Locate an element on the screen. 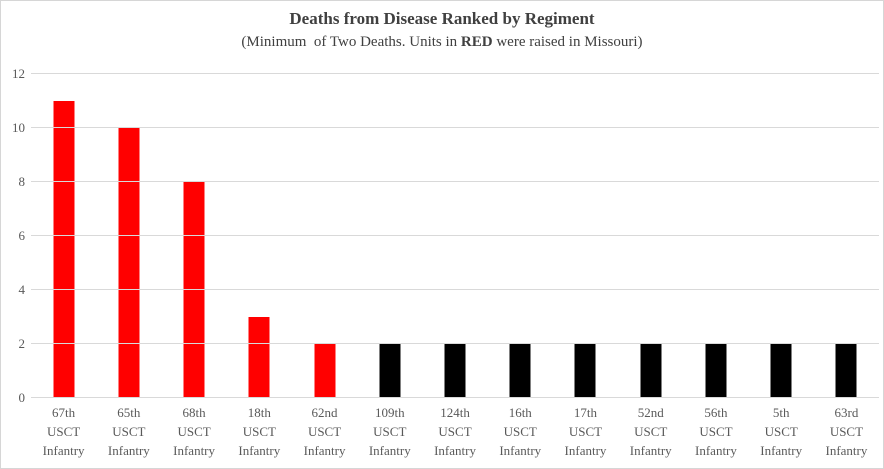  subtitle-suffix: were raised in Missouri) is located at coordinates (567, 42).